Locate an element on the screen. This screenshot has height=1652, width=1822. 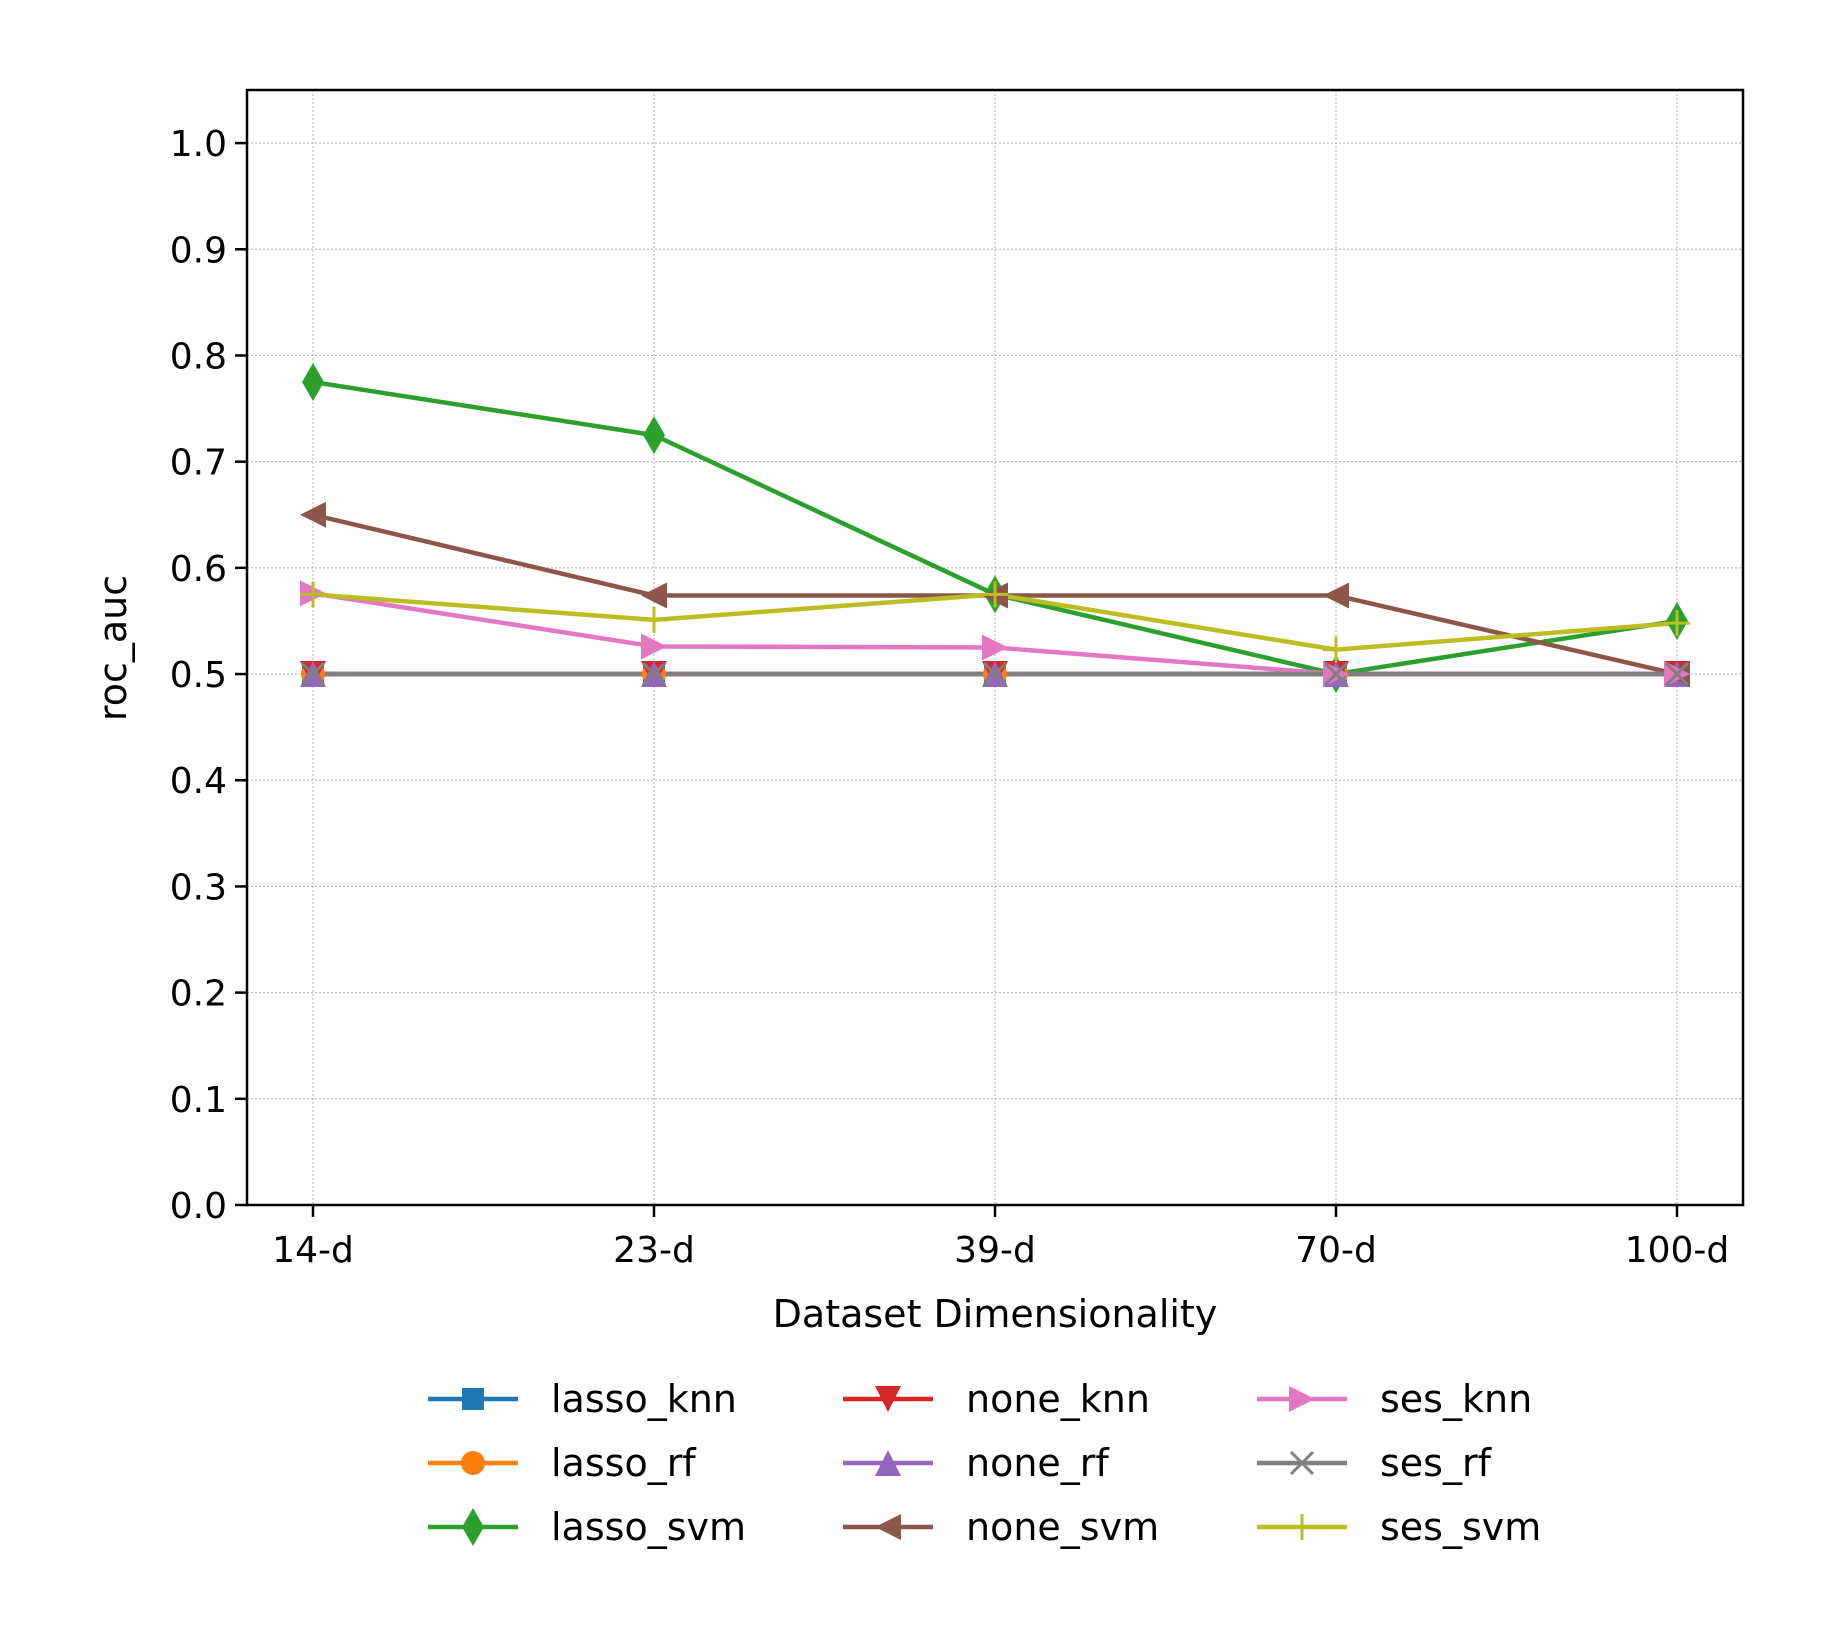
legend-label: lasso_rf is located at coordinates (624, 1463).